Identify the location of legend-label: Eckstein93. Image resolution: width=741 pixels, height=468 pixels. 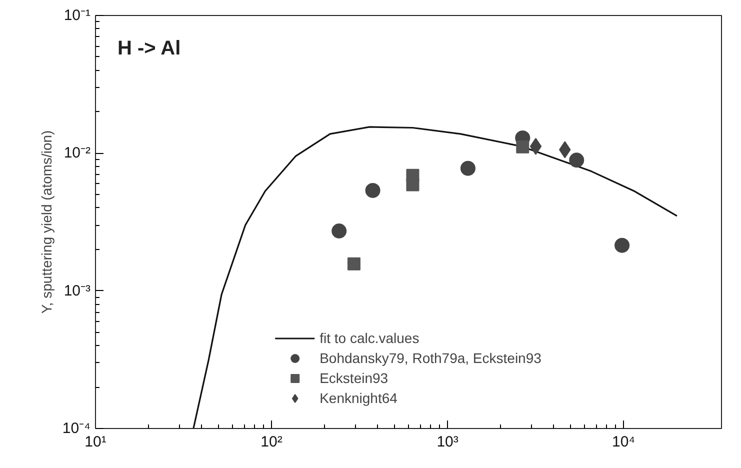
(354, 378).